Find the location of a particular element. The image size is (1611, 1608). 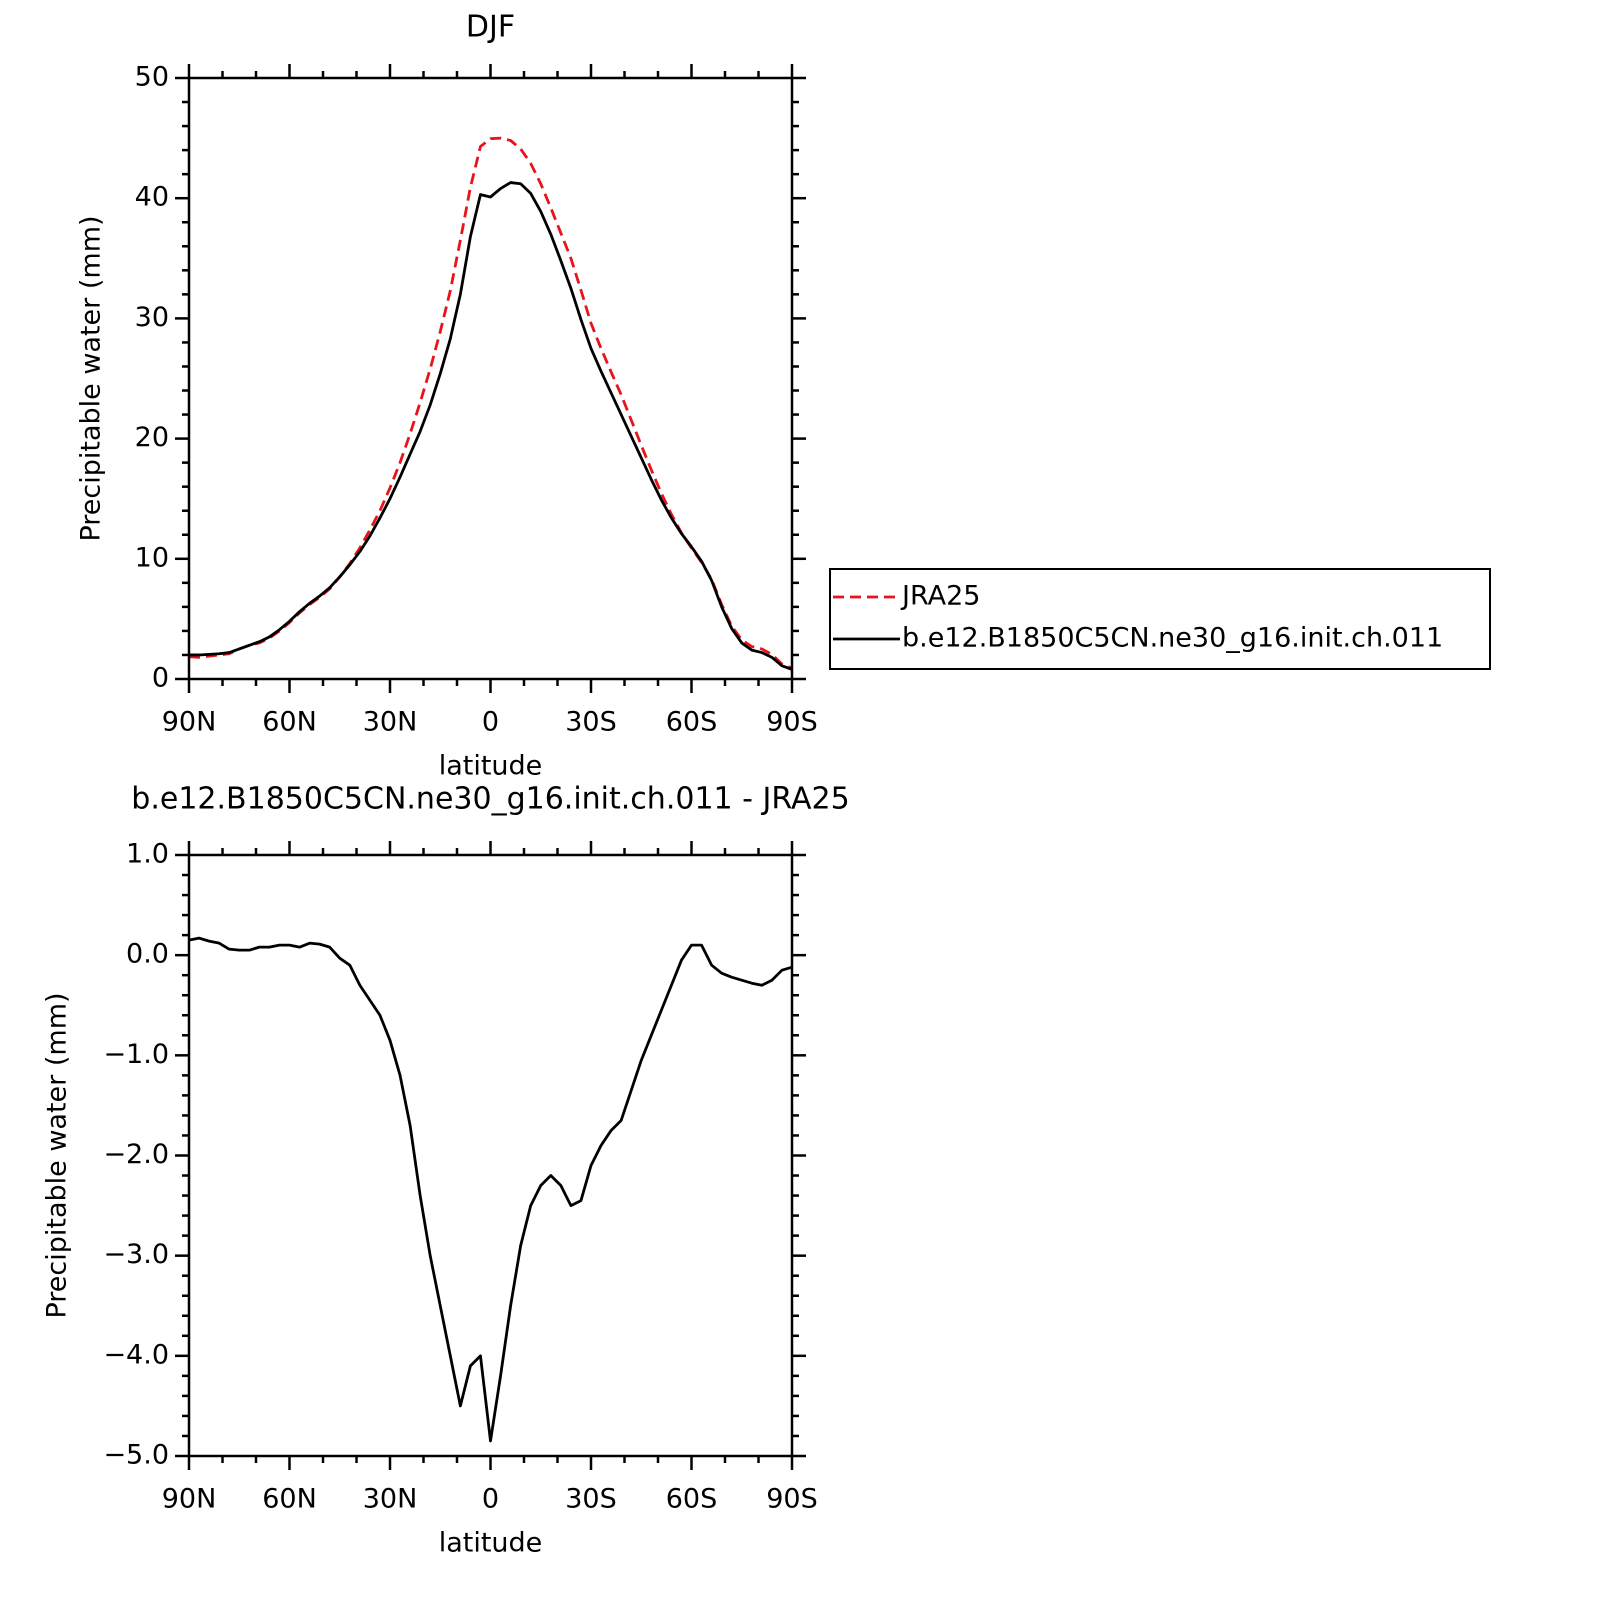

y-tick-label: 50 is located at coordinates (152, 77).